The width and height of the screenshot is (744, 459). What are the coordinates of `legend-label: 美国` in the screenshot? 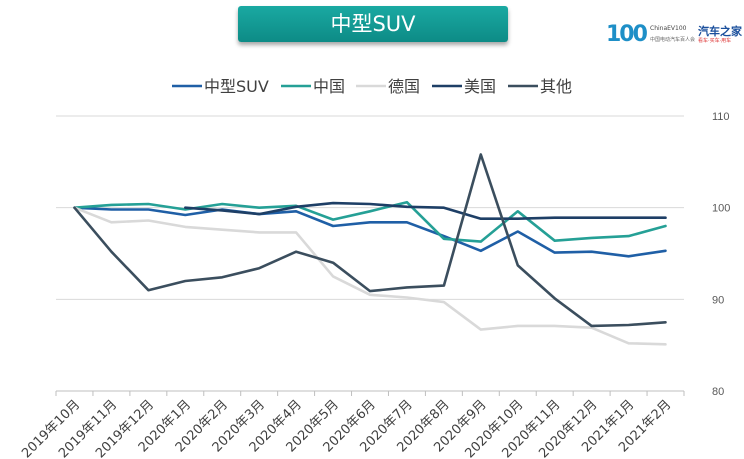 It's located at (480, 86).